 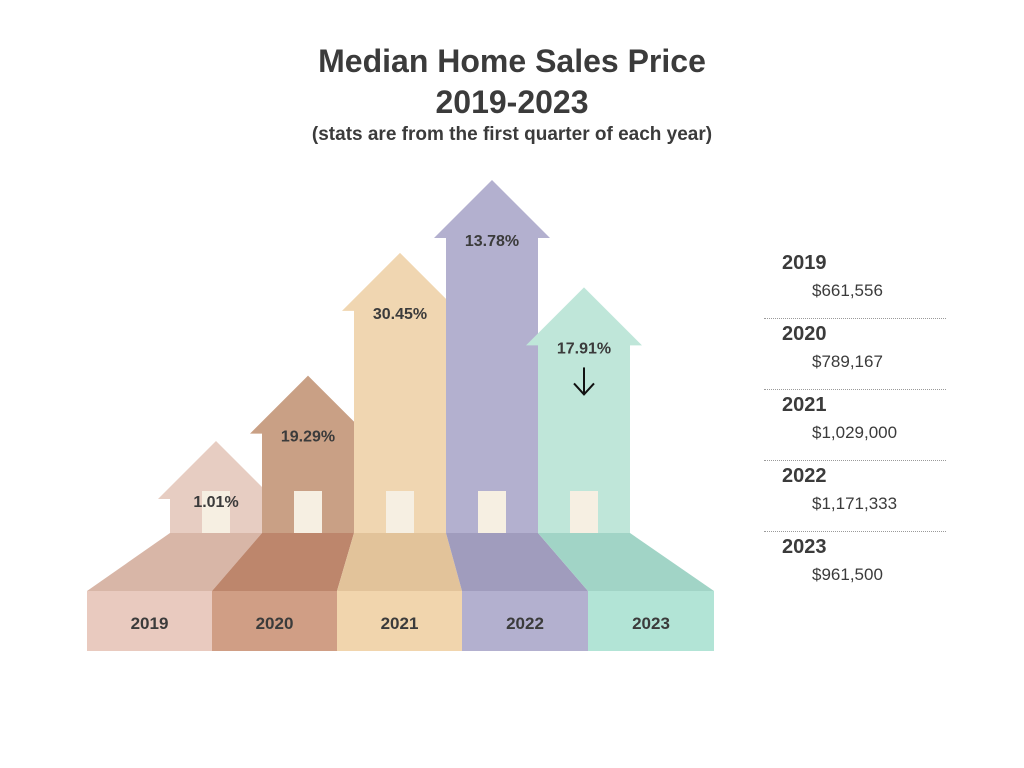 I want to click on year-block-2023, so click(x=651, y=621).